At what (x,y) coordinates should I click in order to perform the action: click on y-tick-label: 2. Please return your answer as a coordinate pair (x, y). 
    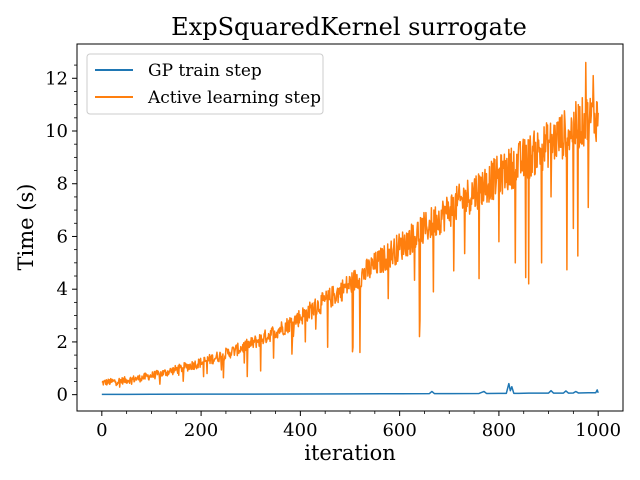
    Looking at the image, I should click on (62, 342).